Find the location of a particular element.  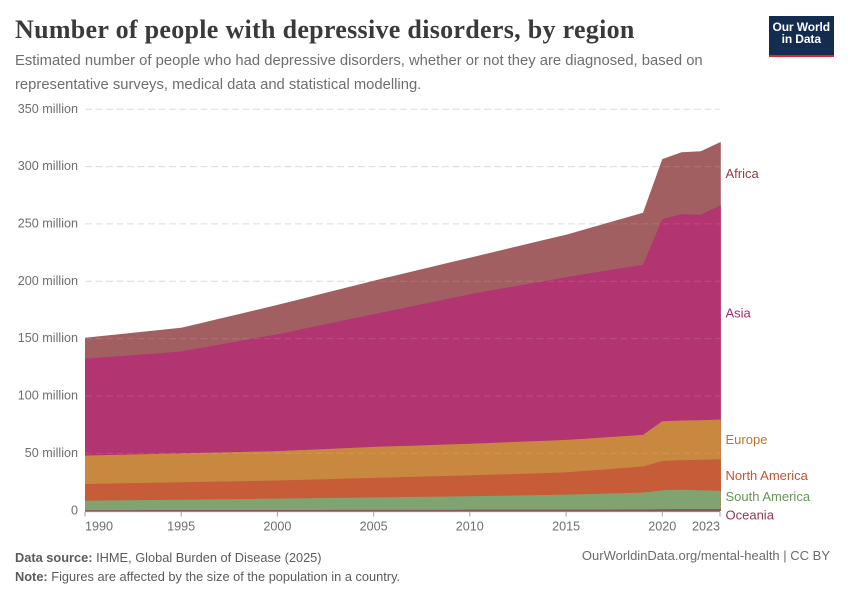

svg-text: 2000 is located at coordinates (277, 526).